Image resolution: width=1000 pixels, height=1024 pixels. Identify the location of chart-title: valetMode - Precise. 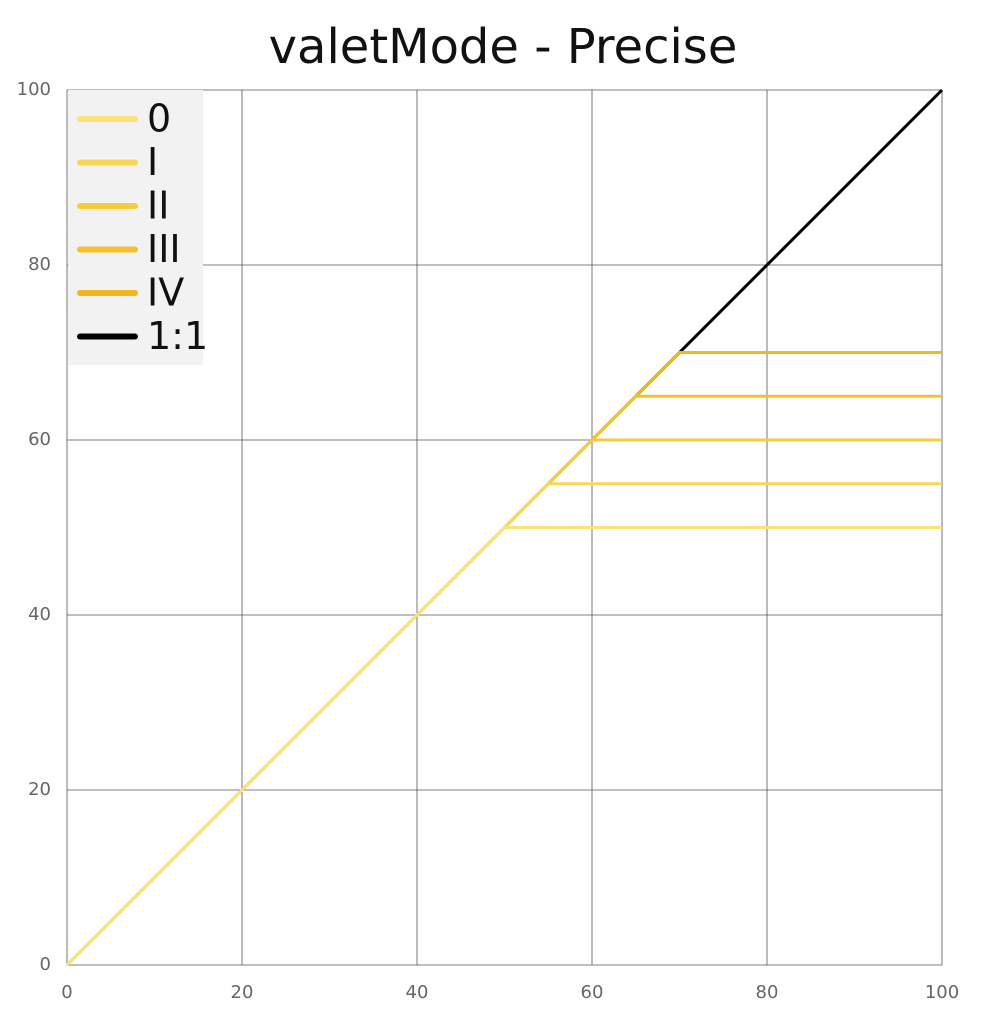
(503, 47).